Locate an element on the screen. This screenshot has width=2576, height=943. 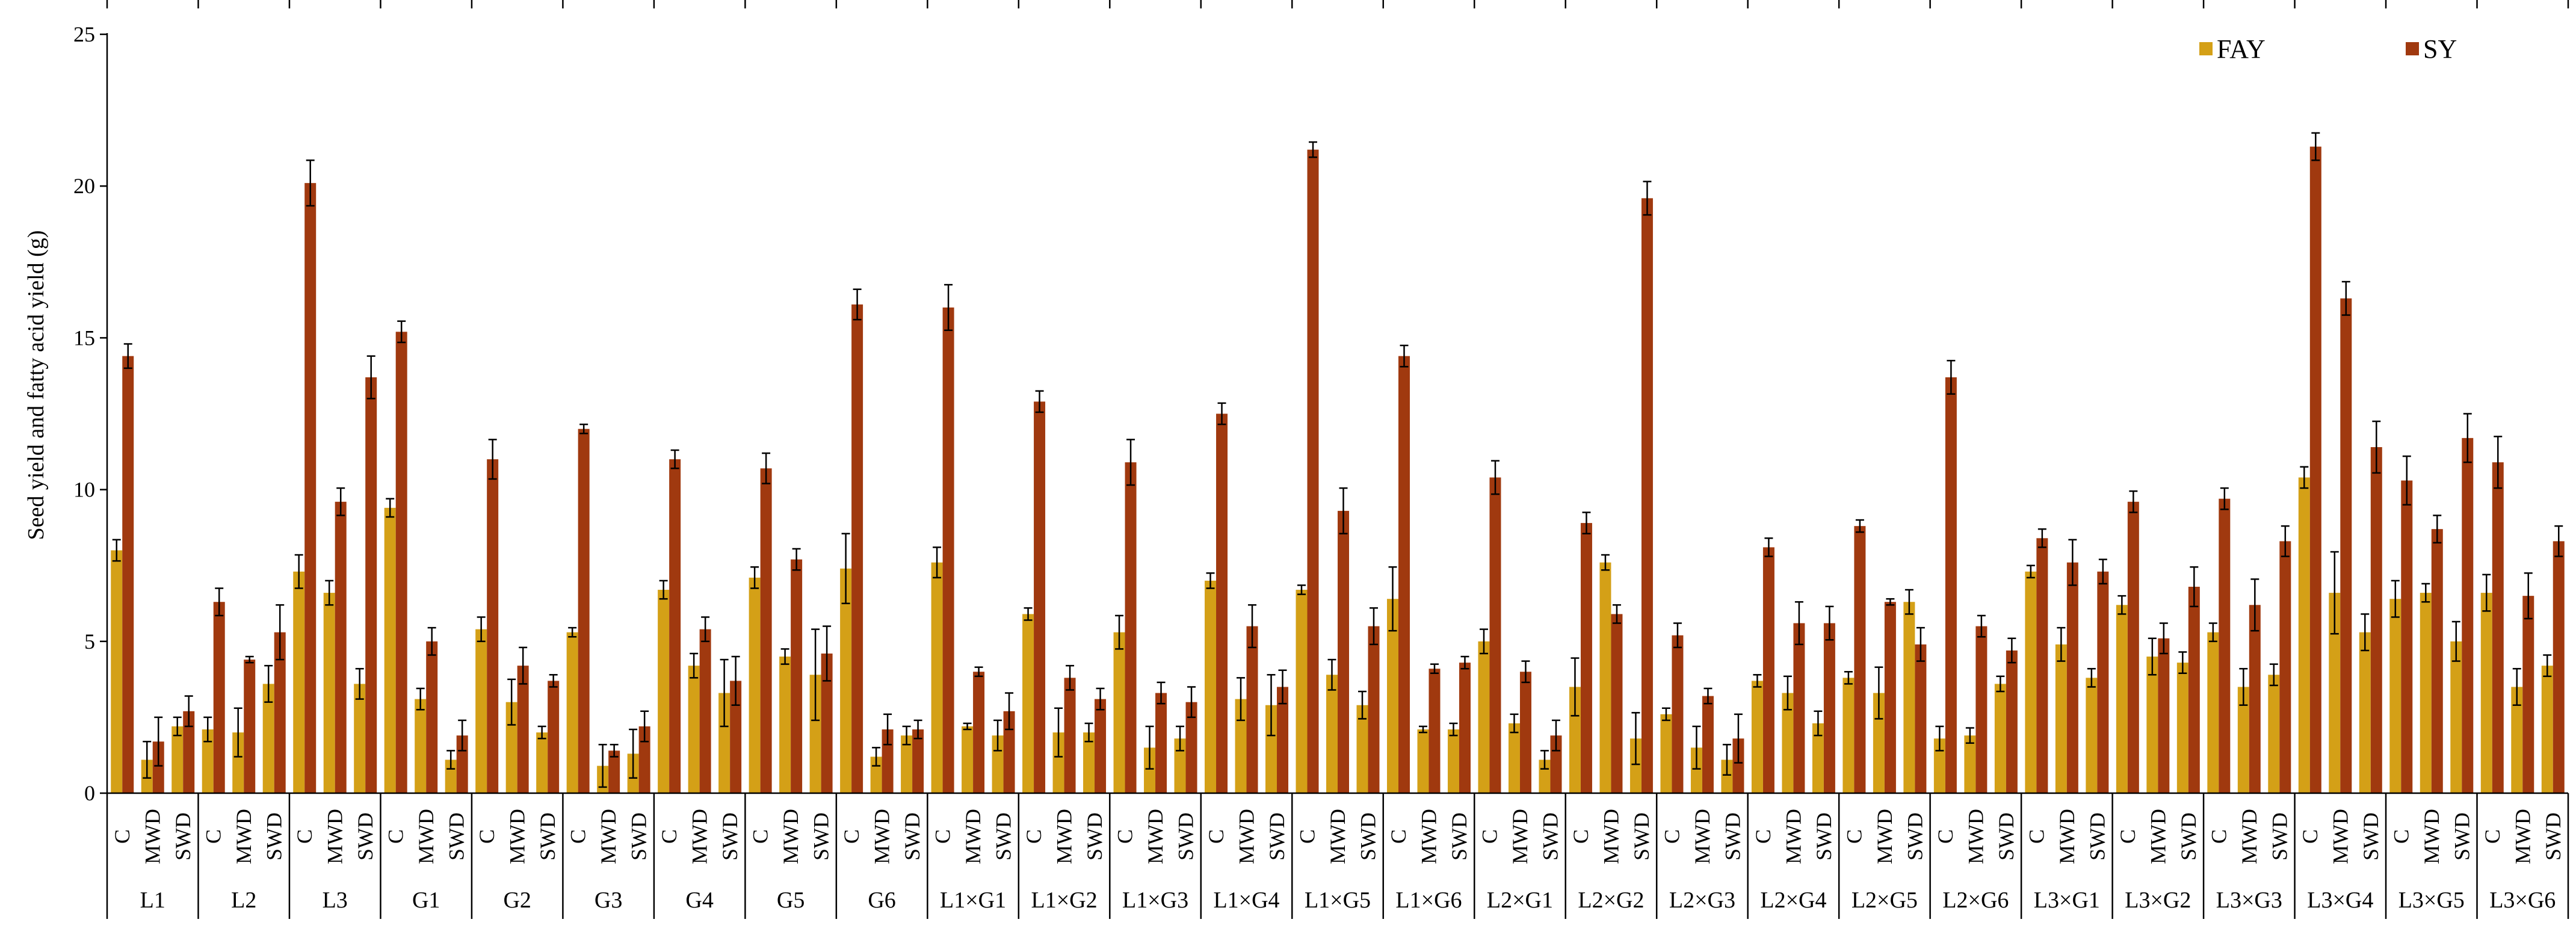
x-group-label: L3×G1 is located at coordinates (2067, 901).